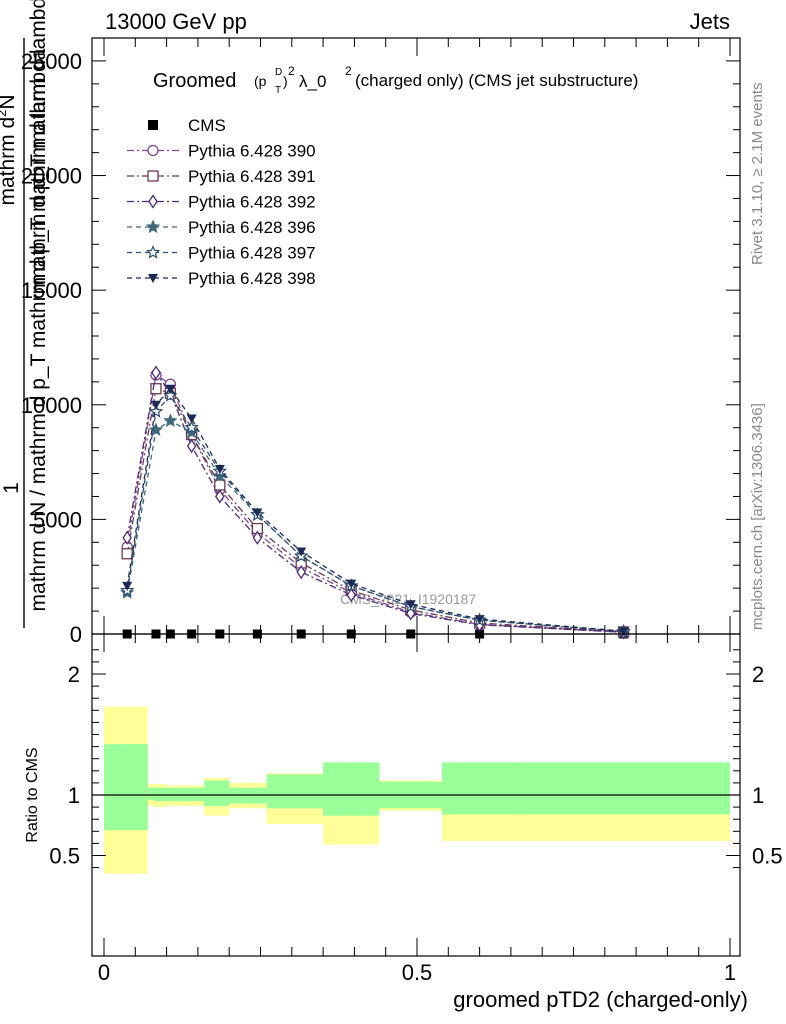 The height and width of the screenshot is (1024, 786). What do you see at coordinates (76, 634) in the screenshot?
I see `y-tick-label: 0` at bounding box center [76, 634].